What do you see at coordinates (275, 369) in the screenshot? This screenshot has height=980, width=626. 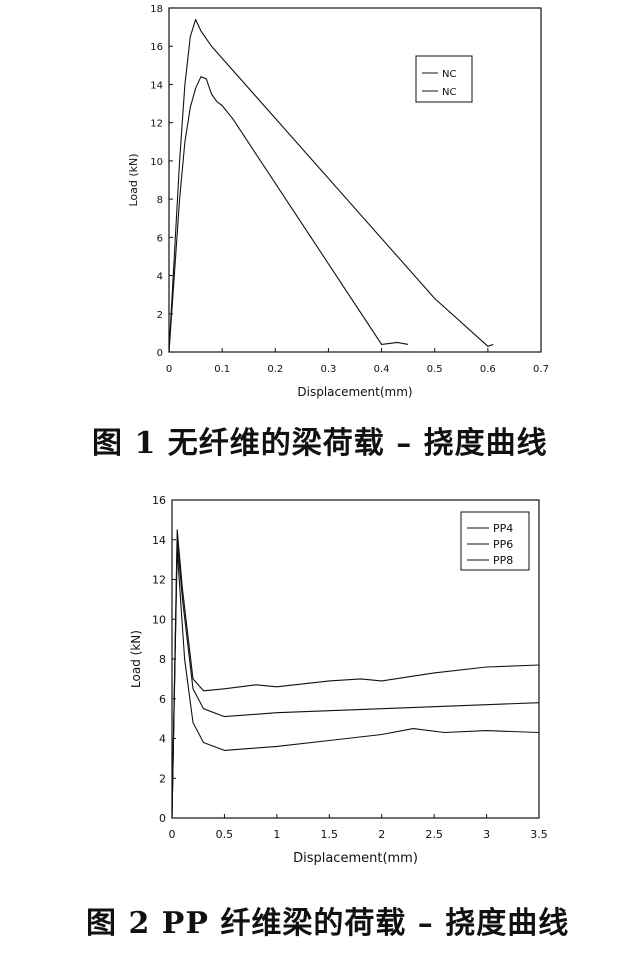 I see `x-tick-label: 0.2` at bounding box center [275, 369].